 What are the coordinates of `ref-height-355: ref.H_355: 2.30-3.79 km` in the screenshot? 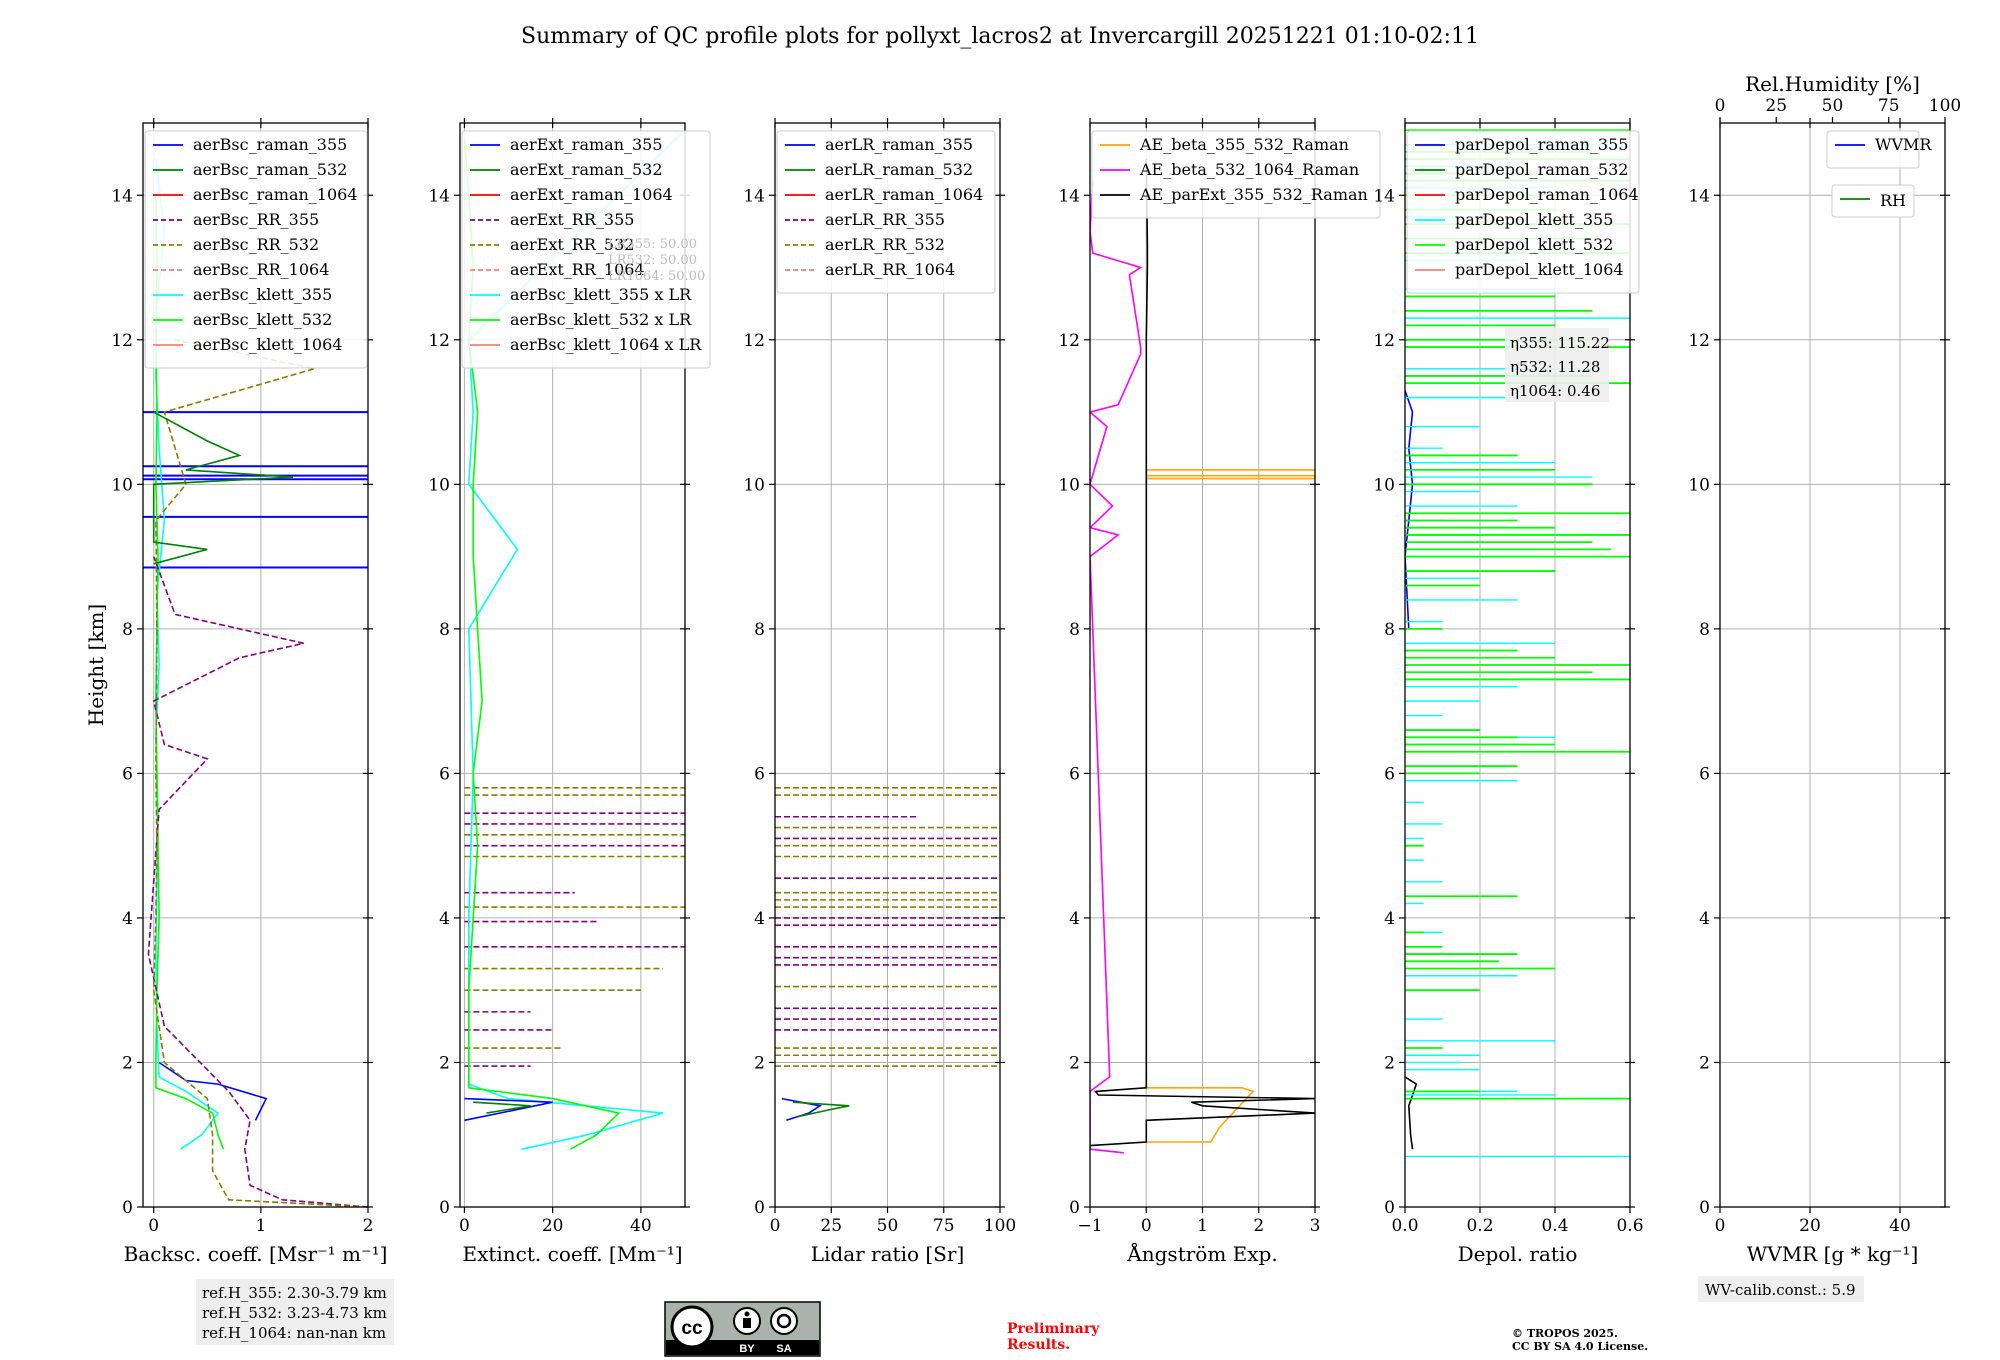 It's located at (294, 1293).